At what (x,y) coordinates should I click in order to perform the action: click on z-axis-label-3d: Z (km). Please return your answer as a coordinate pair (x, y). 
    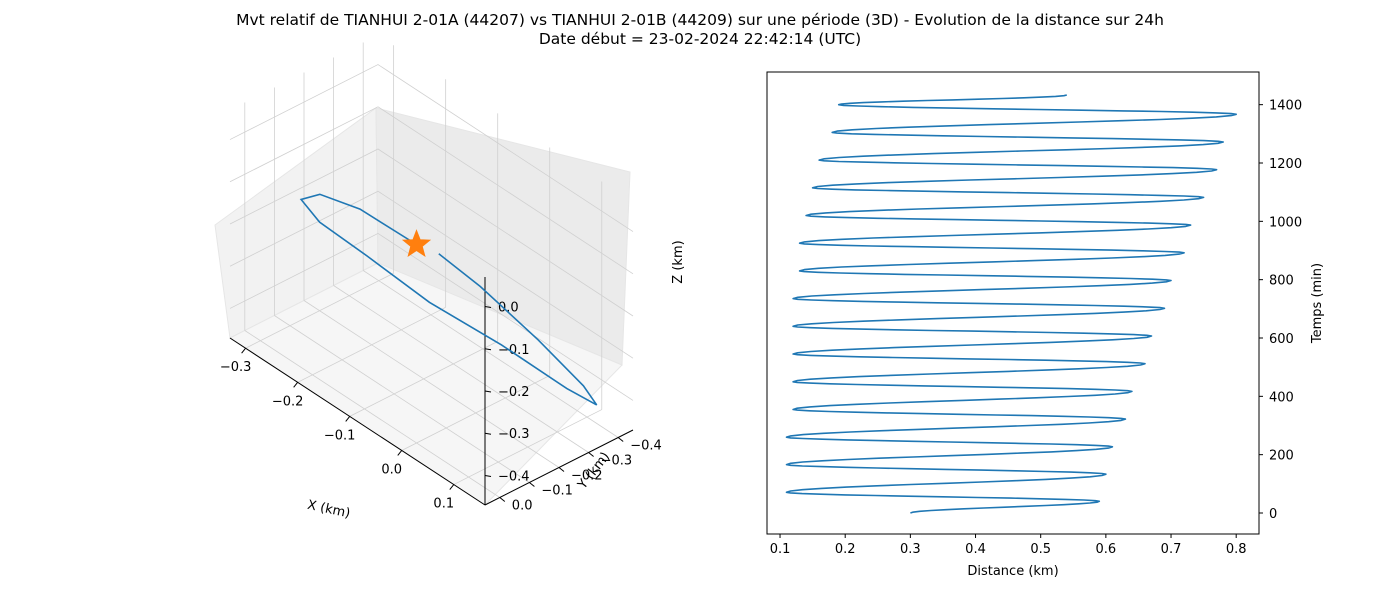
    Looking at the image, I should click on (678, 261).